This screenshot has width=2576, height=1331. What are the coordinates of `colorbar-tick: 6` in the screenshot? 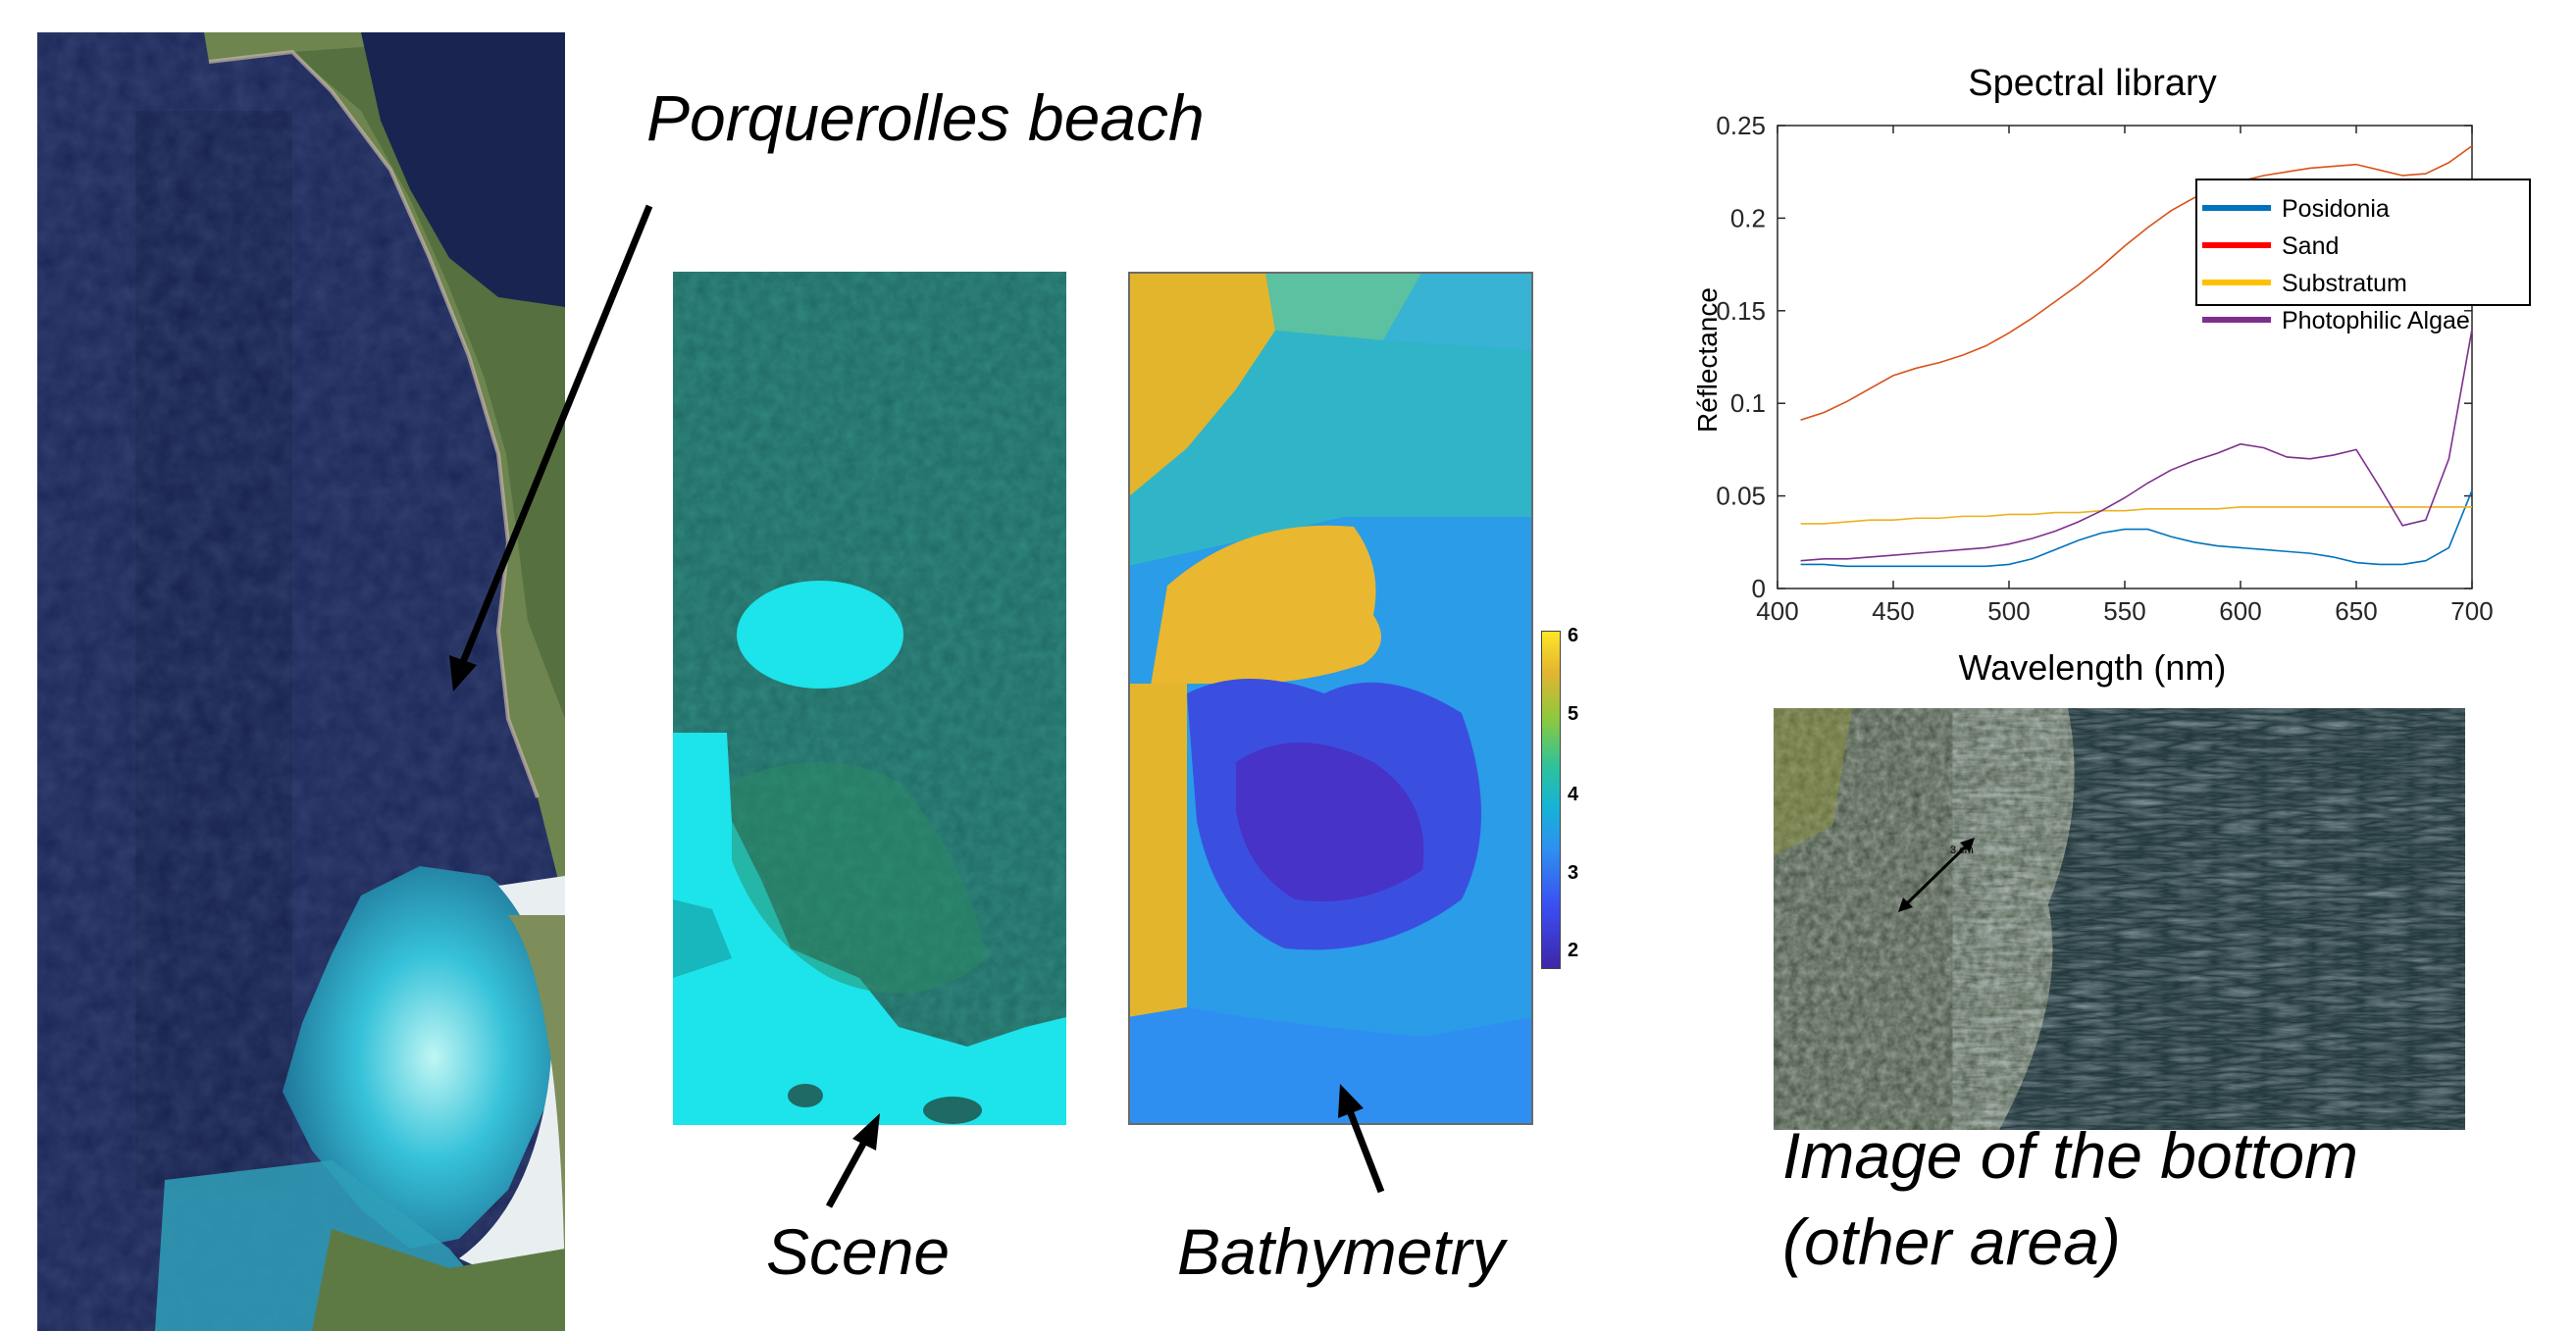 It's located at (1573, 635).